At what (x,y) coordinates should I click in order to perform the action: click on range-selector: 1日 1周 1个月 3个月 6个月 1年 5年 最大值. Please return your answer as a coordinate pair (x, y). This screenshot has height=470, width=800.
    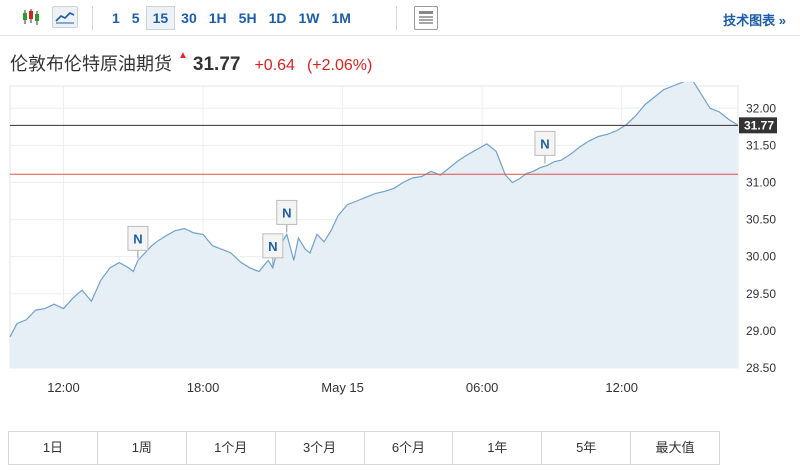
    Looking at the image, I should click on (364, 448).